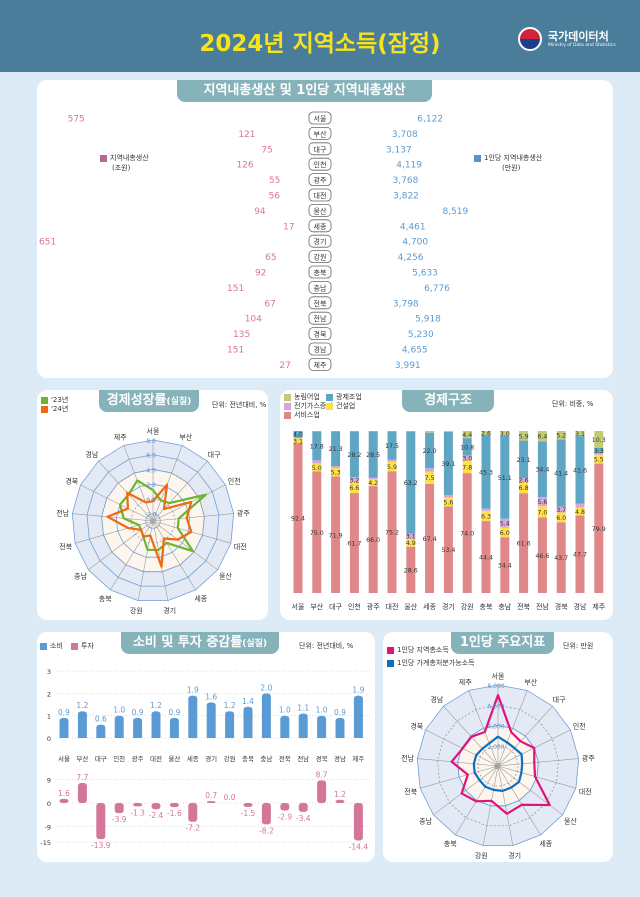 This screenshot has height=897, width=640. Describe the element at coordinates (421, 335) in the screenshot. I see `per-capita-value-label: 5,230` at that location.